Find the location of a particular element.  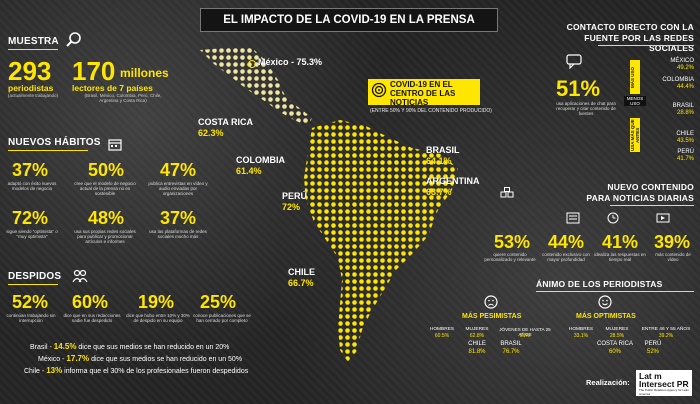

pin-mexico is located at coordinates (252, 64).